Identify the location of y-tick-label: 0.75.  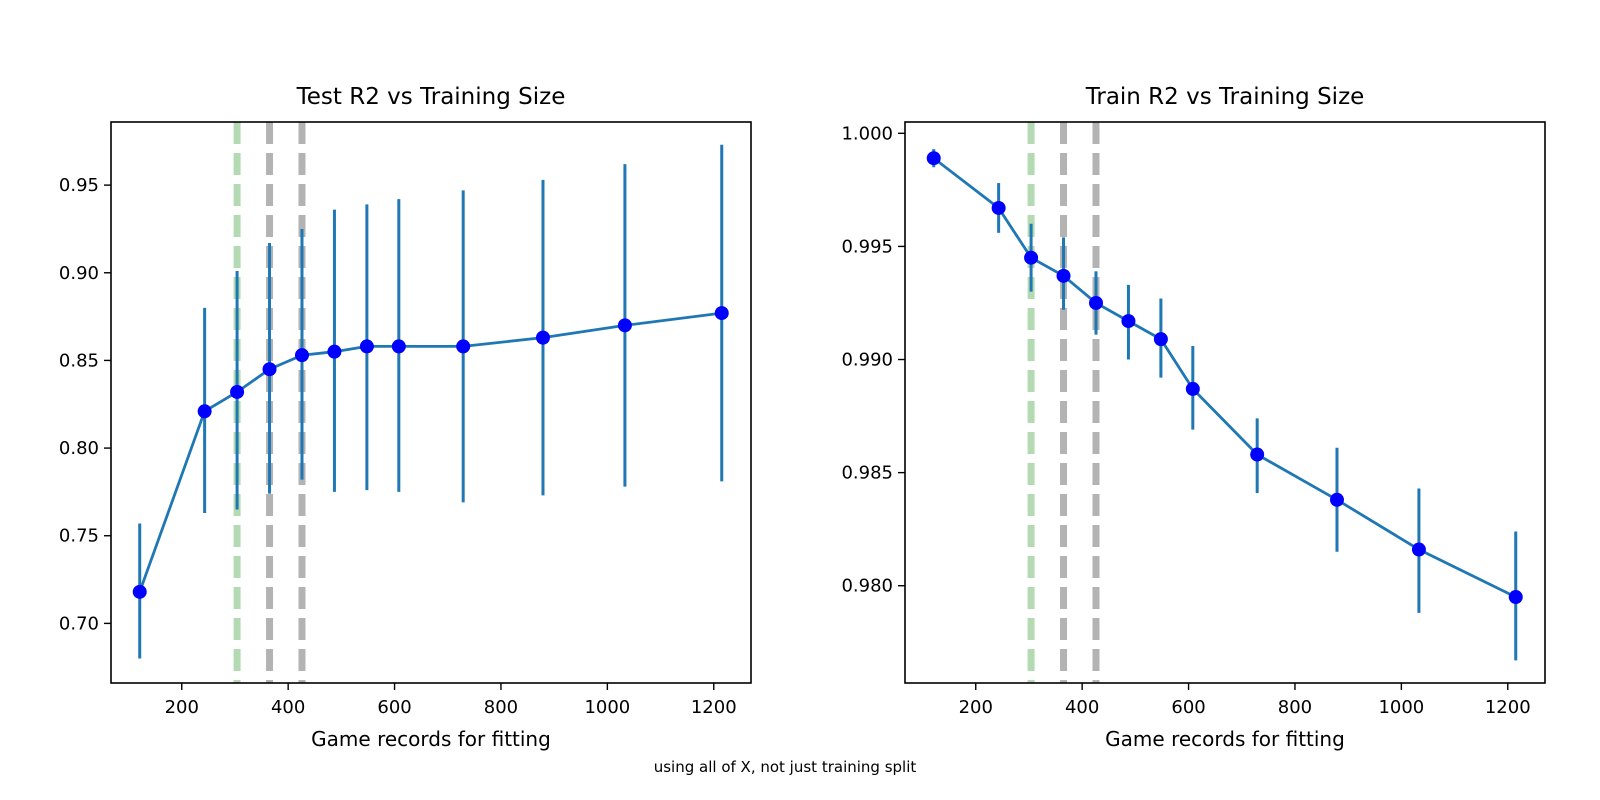
(79, 536).